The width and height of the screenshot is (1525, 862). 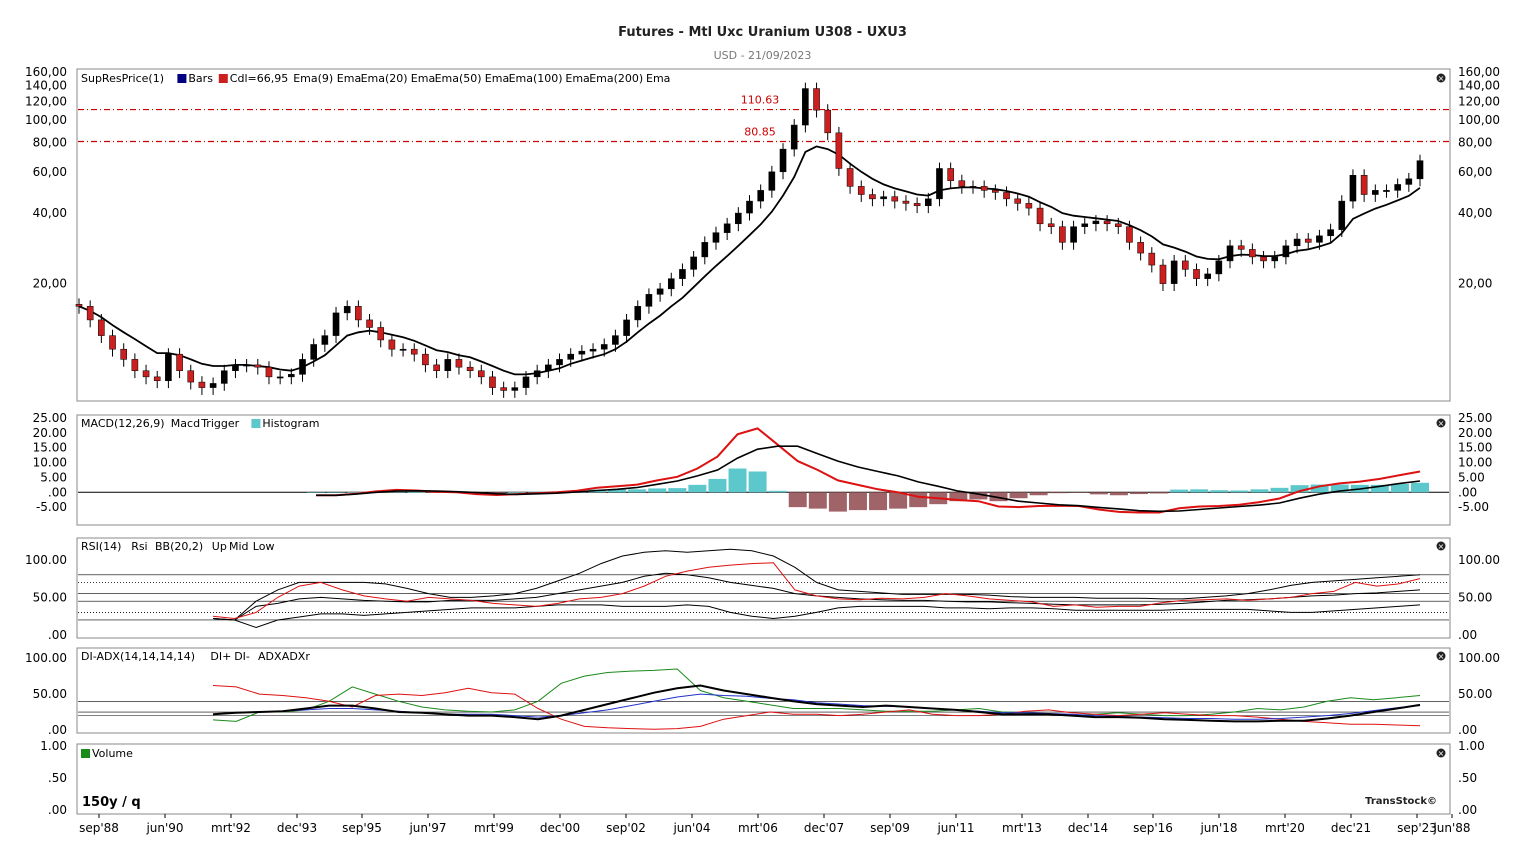 I want to click on adx-di-minus-line, so click(x=816, y=707).